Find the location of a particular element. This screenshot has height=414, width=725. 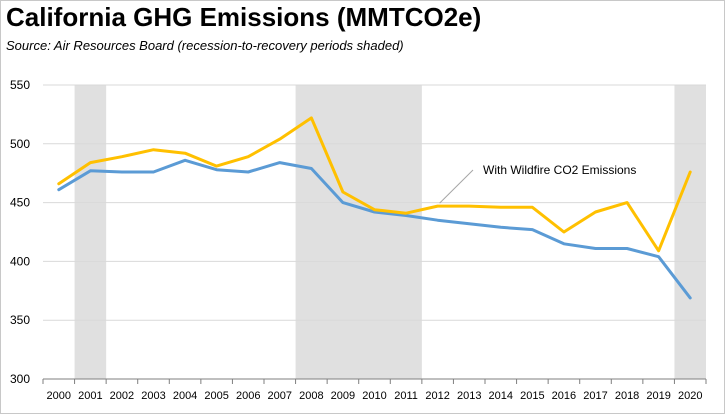

x-tick-label: 2016 is located at coordinates (564, 396).